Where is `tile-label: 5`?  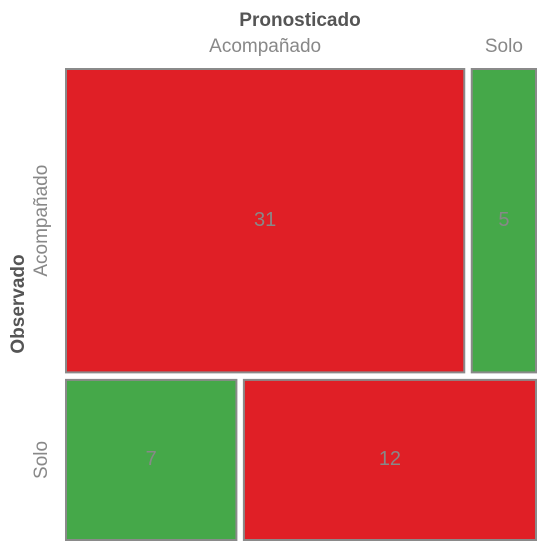
tile-label: 5 is located at coordinates (503, 220).